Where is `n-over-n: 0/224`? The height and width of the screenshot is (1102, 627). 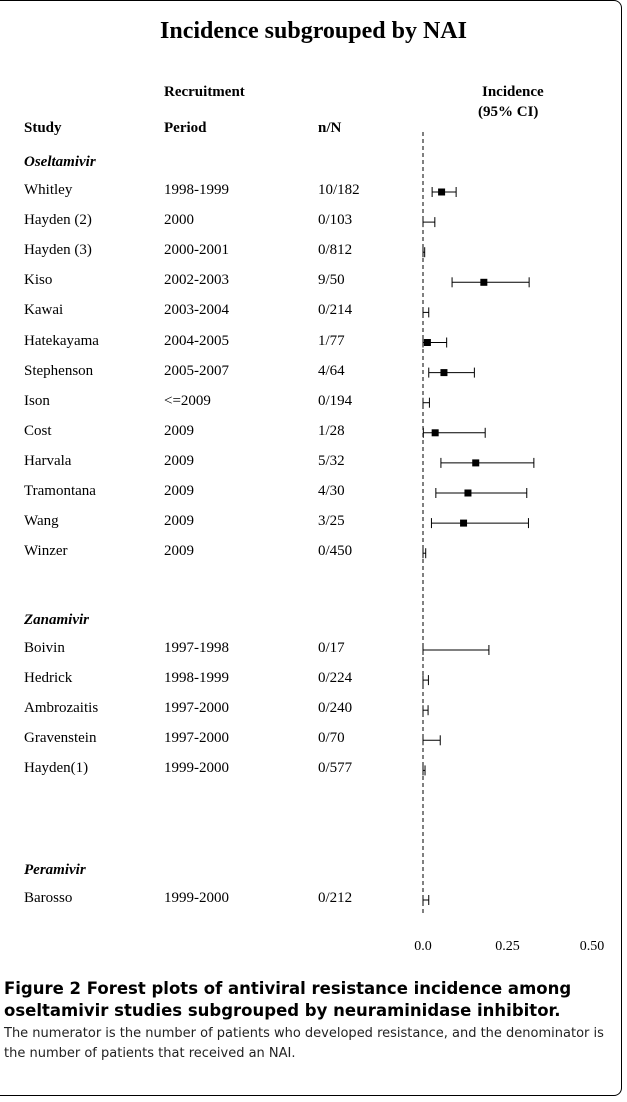
n-over-n: 0/224 is located at coordinates (335, 678).